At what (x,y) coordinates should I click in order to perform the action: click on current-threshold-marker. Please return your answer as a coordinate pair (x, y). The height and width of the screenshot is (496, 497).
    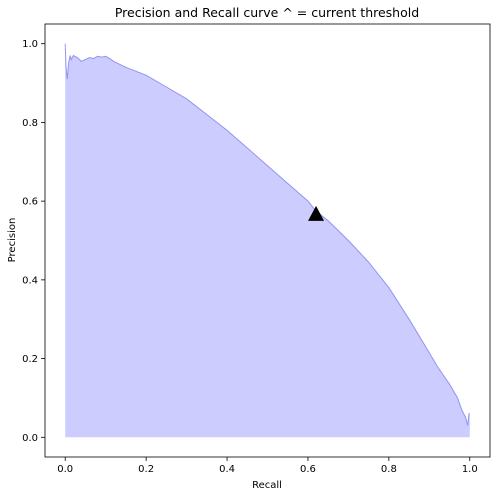
    Looking at the image, I should click on (316, 213).